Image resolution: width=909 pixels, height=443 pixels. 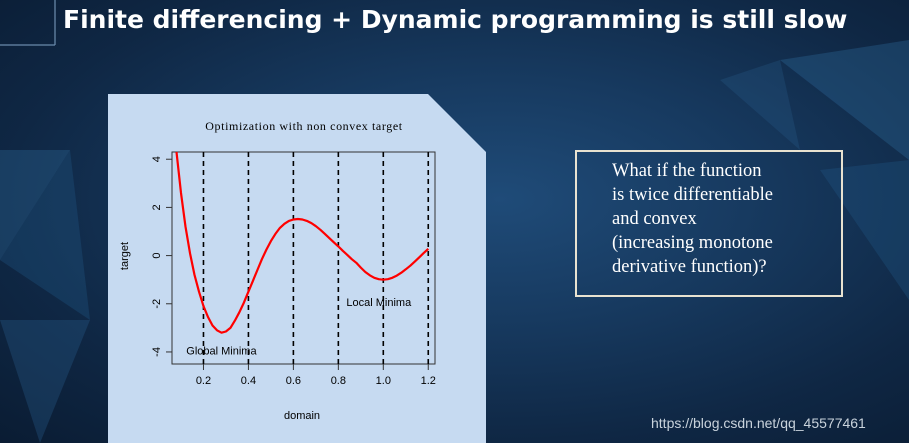 I want to click on y-tick-label: 4, so click(x=157, y=159).